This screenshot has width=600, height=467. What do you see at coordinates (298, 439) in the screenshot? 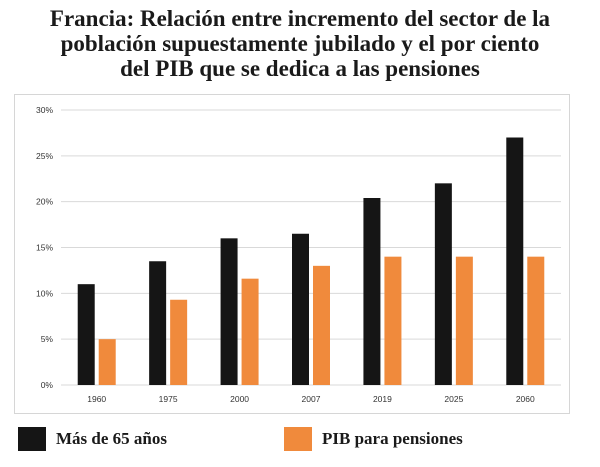
I see `legend-swatch-series2` at bounding box center [298, 439].